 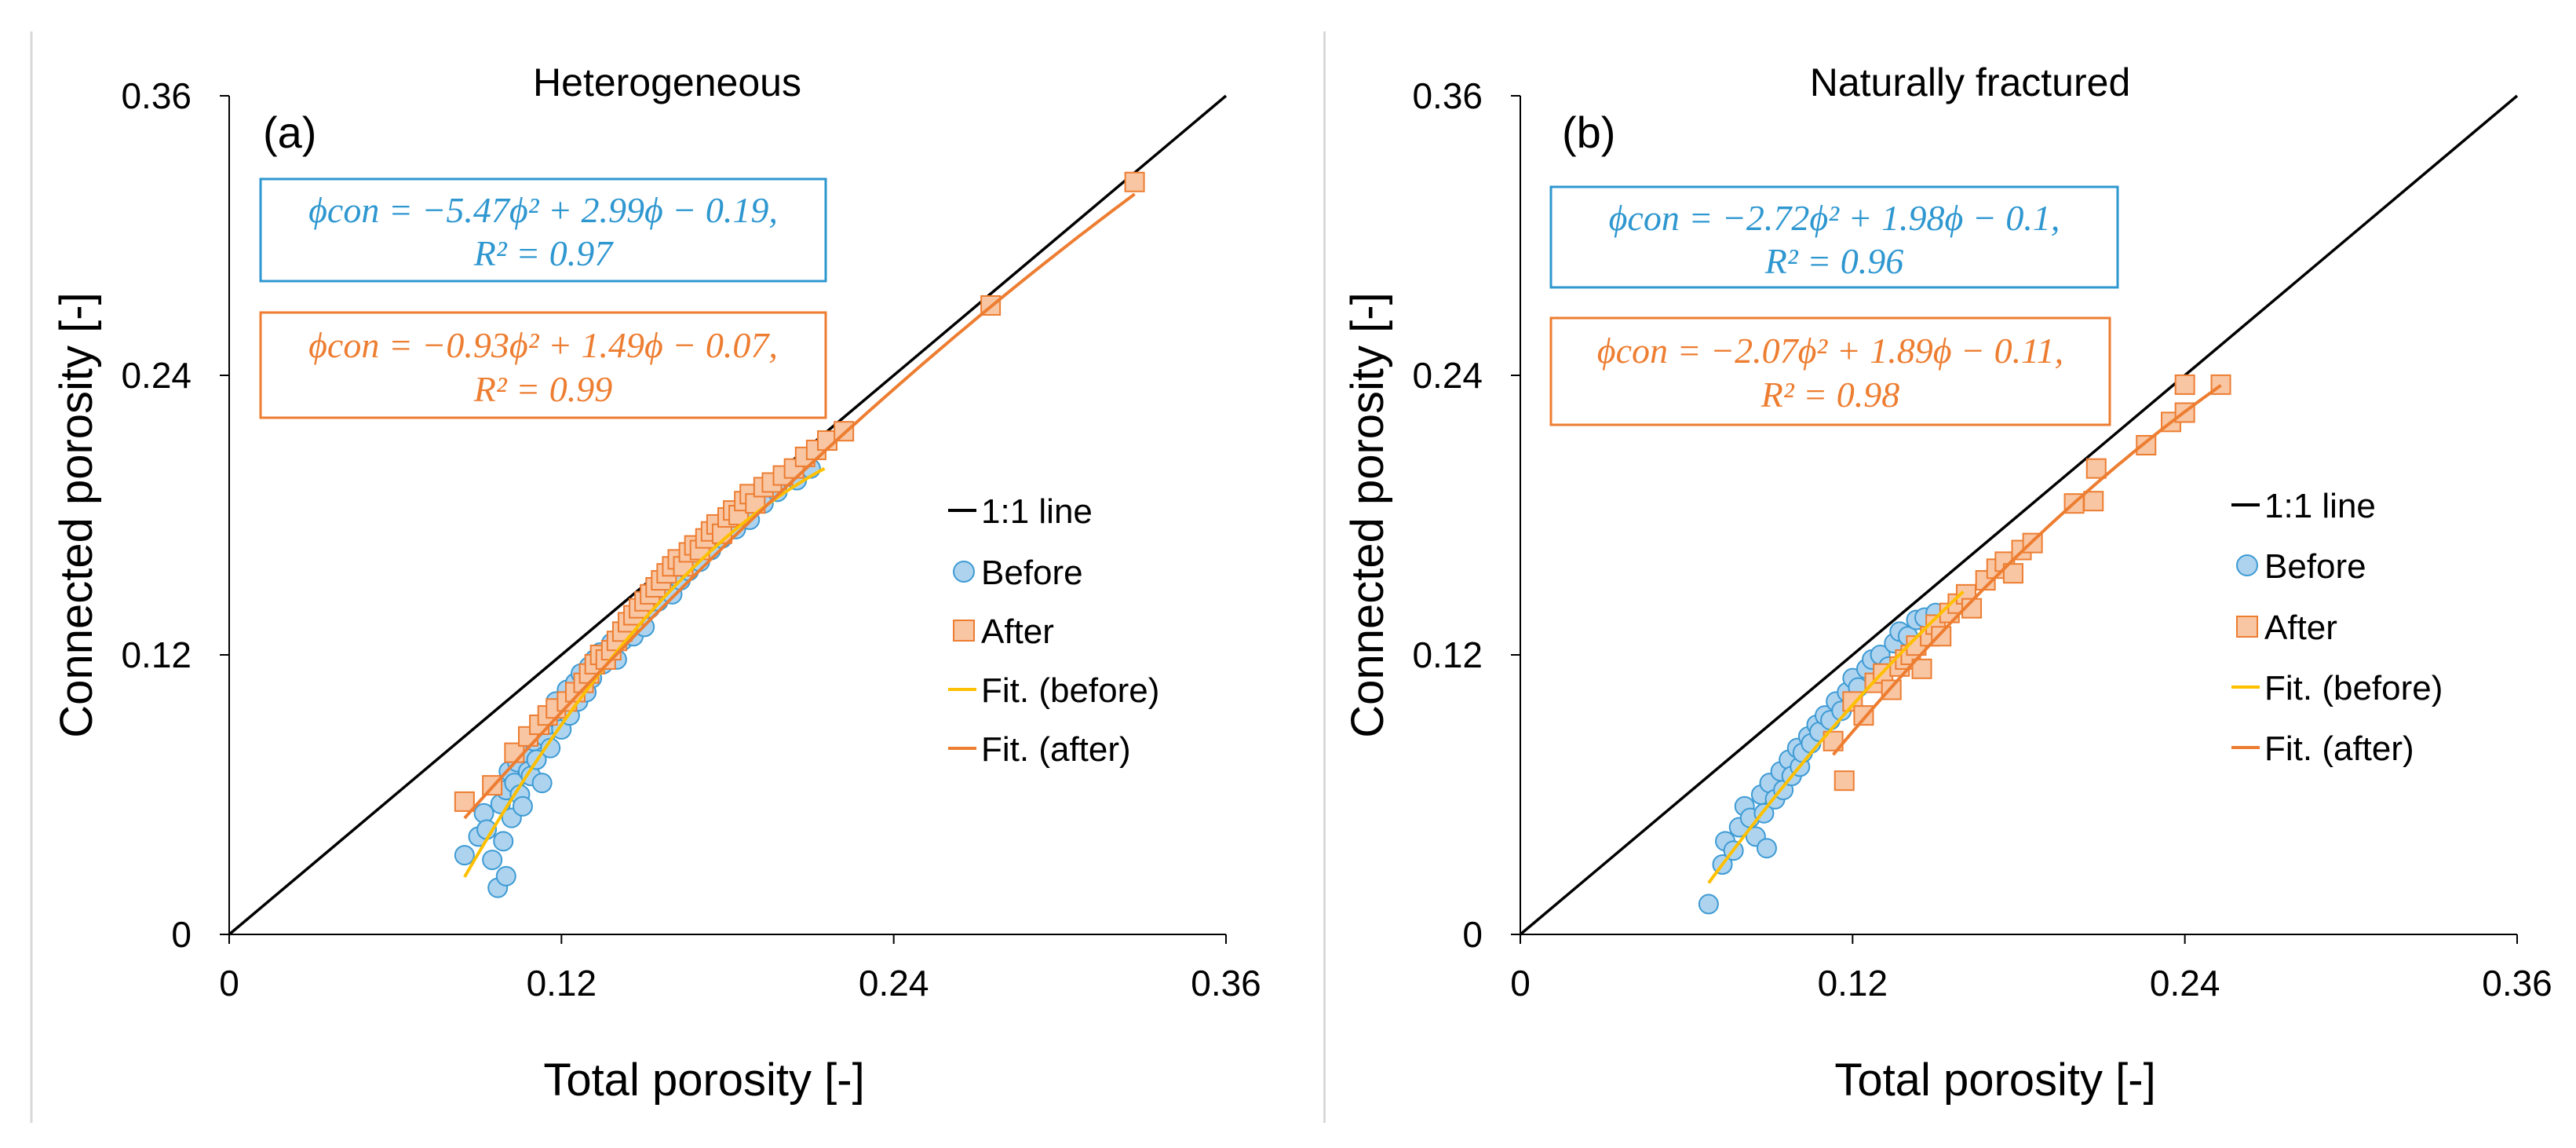 What do you see at coordinates (289, 133) in the screenshot?
I see `panel-label: (a)` at bounding box center [289, 133].